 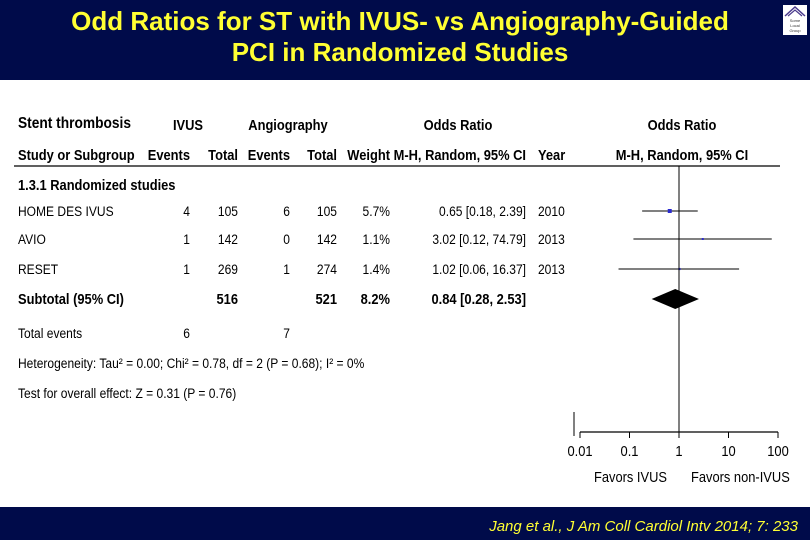 What do you see at coordinates (682, 124) in the screenshot?
I see `plot-title: Odds Ratio` at bounding box center [682, 124].